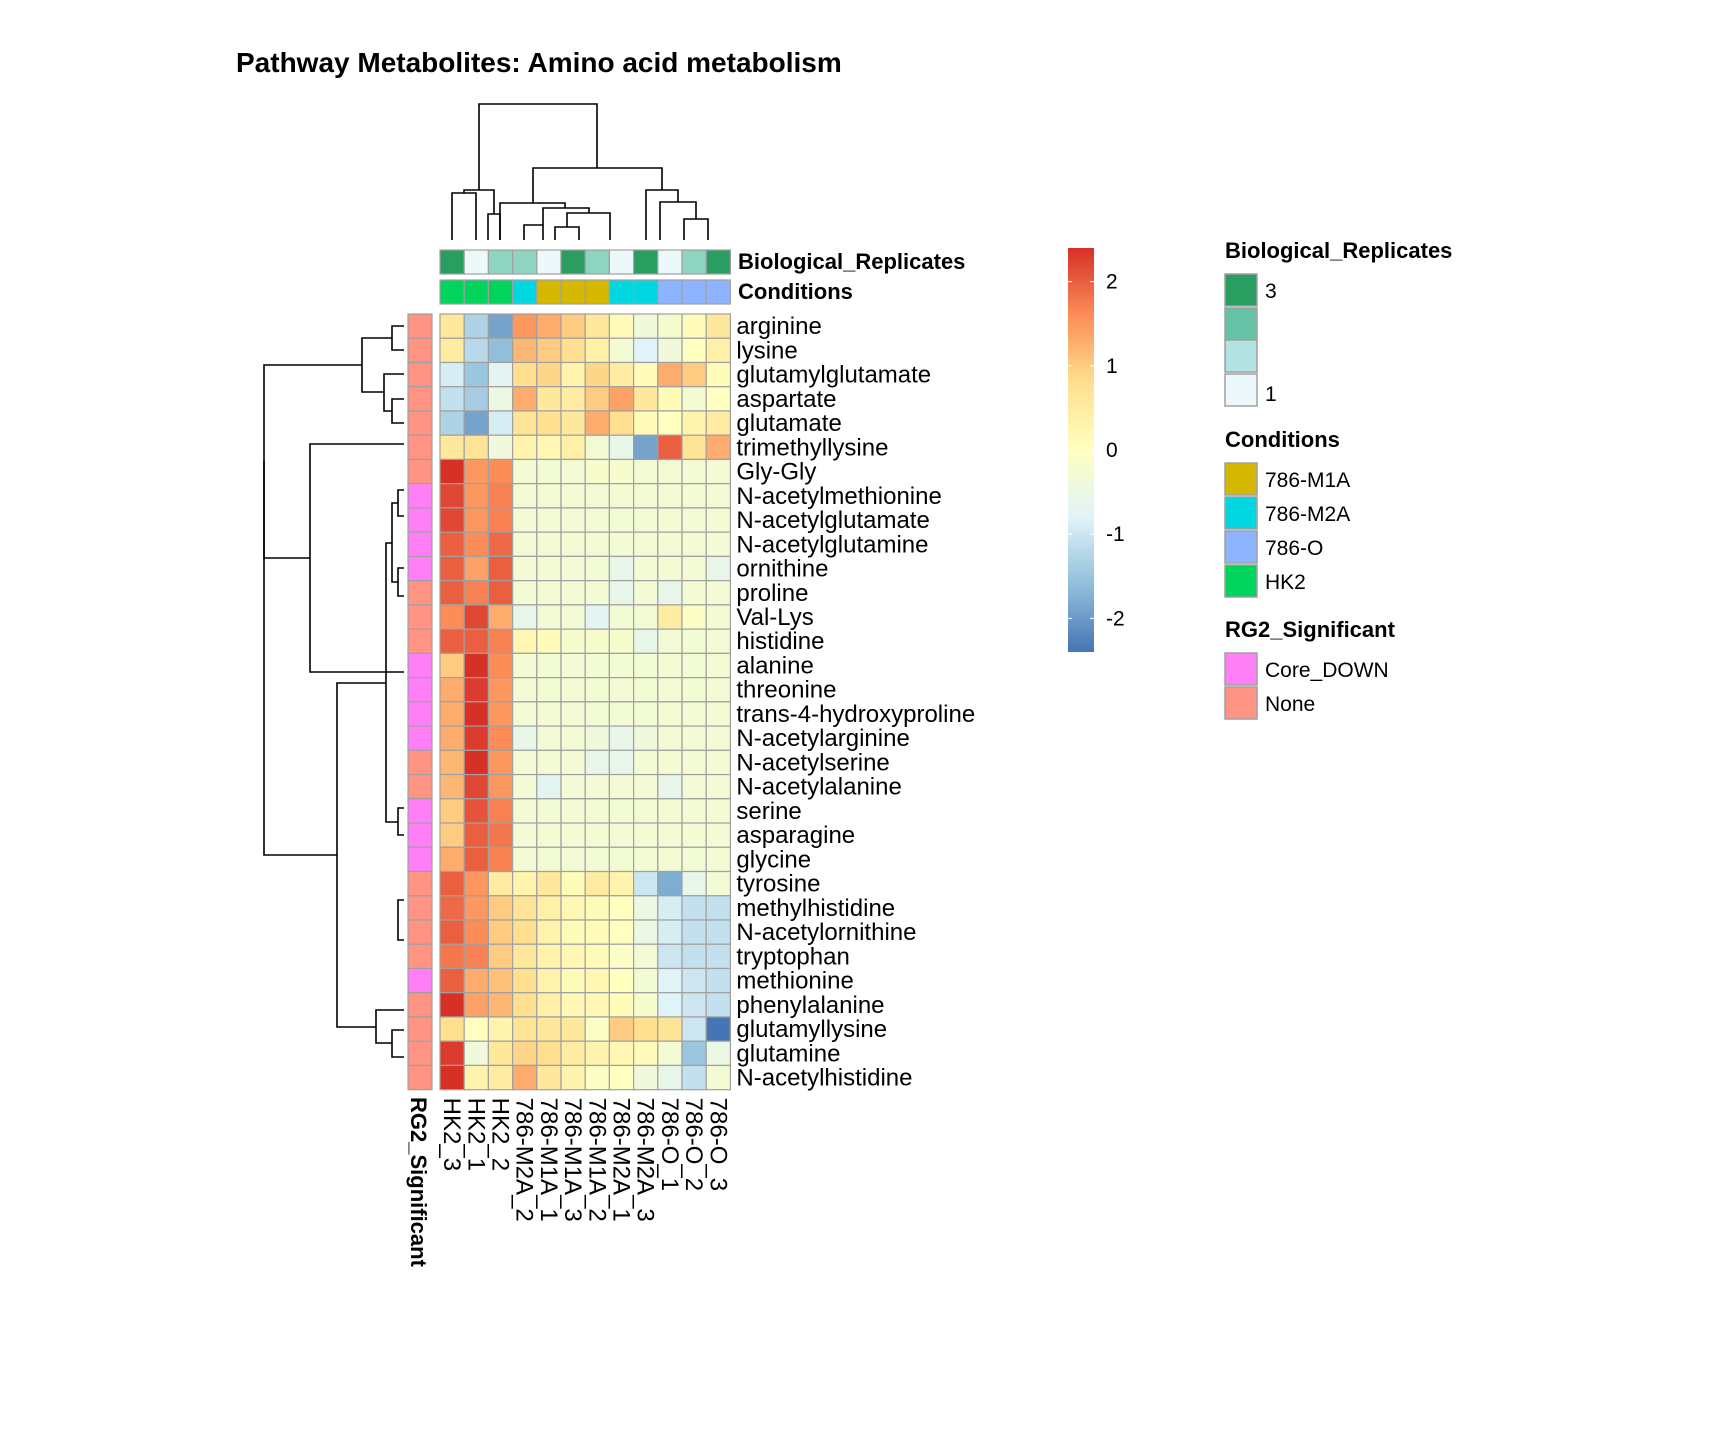 The height and width of the screenshot is (1440, 1728). I want to click on row-label: aspartate, so click(786, 399).